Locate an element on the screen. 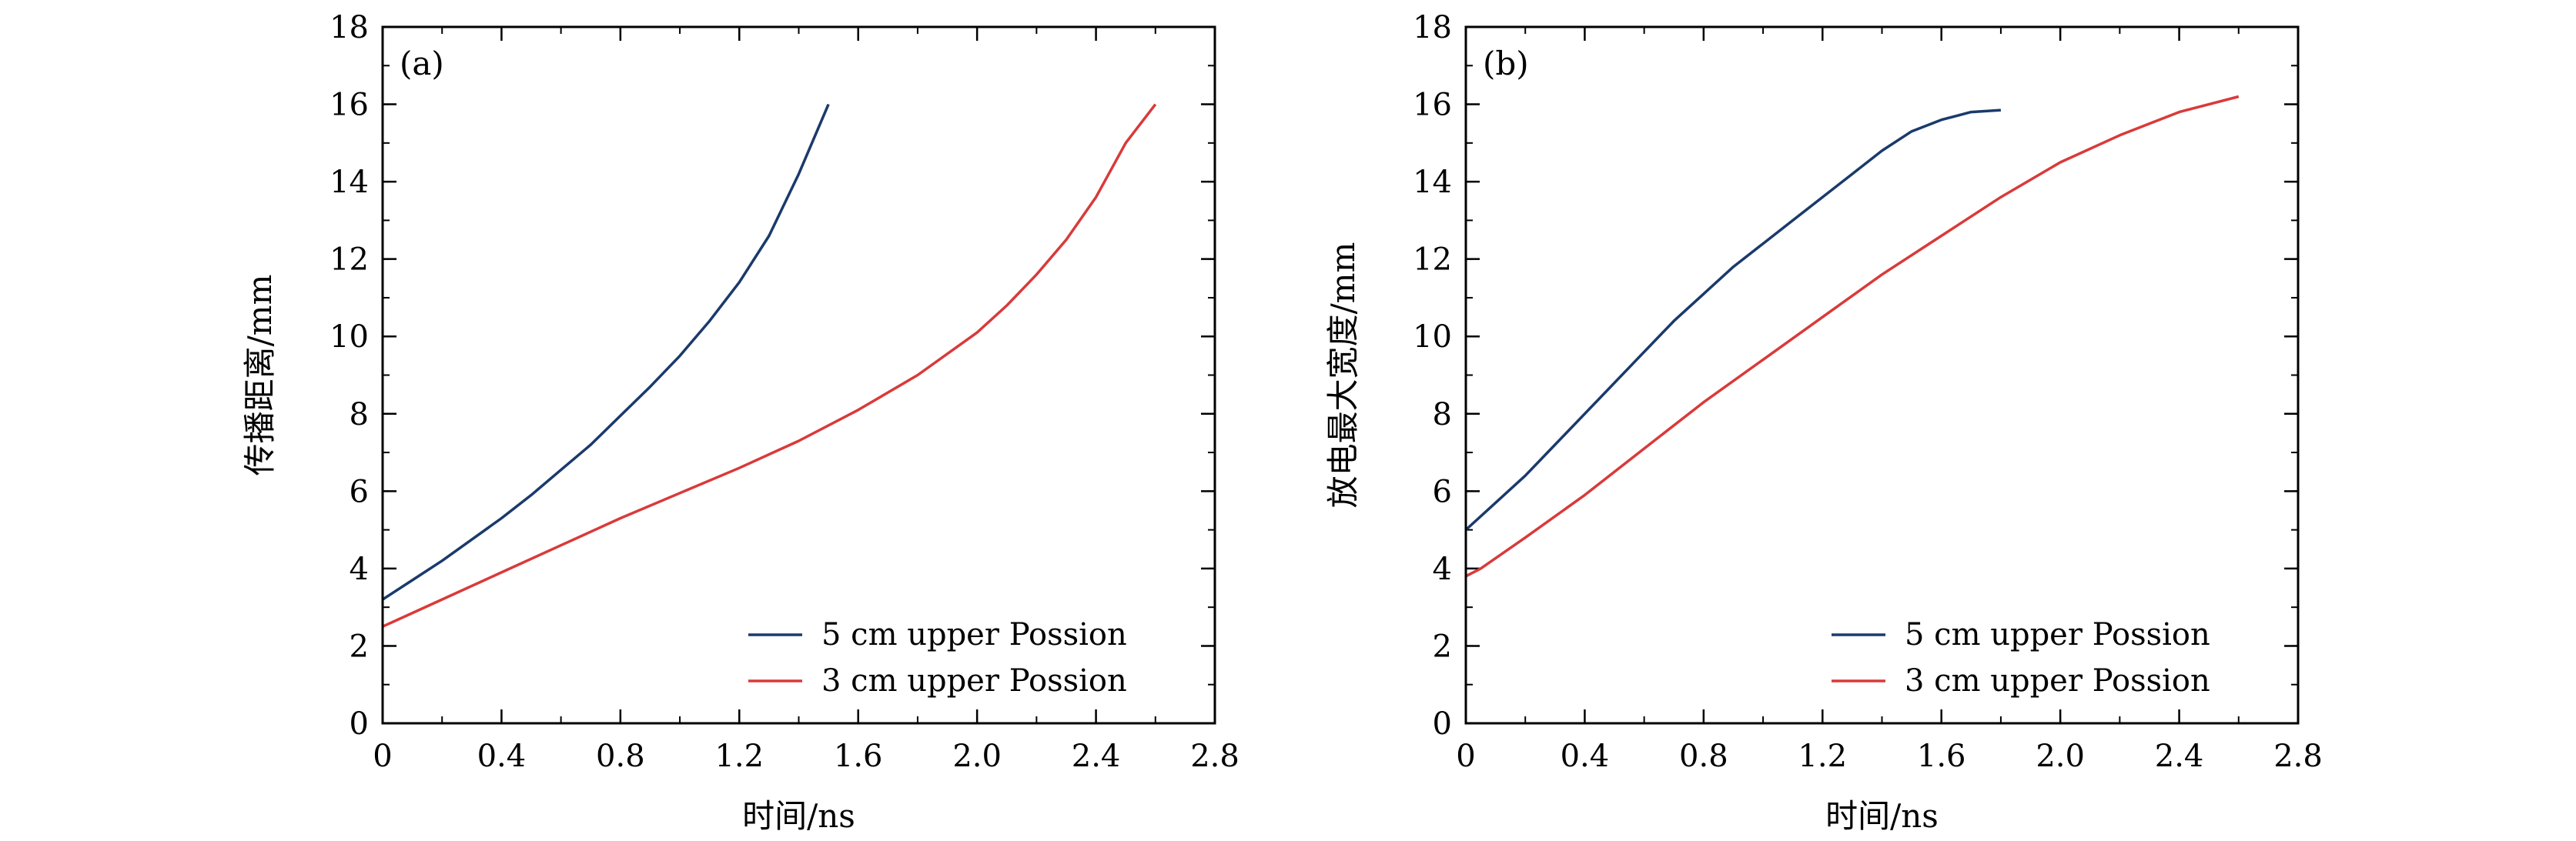 This screenshot has width=2576, height=841. y-axis-title: 放电最大宽度/mm is located at coordinates (1343, 375).